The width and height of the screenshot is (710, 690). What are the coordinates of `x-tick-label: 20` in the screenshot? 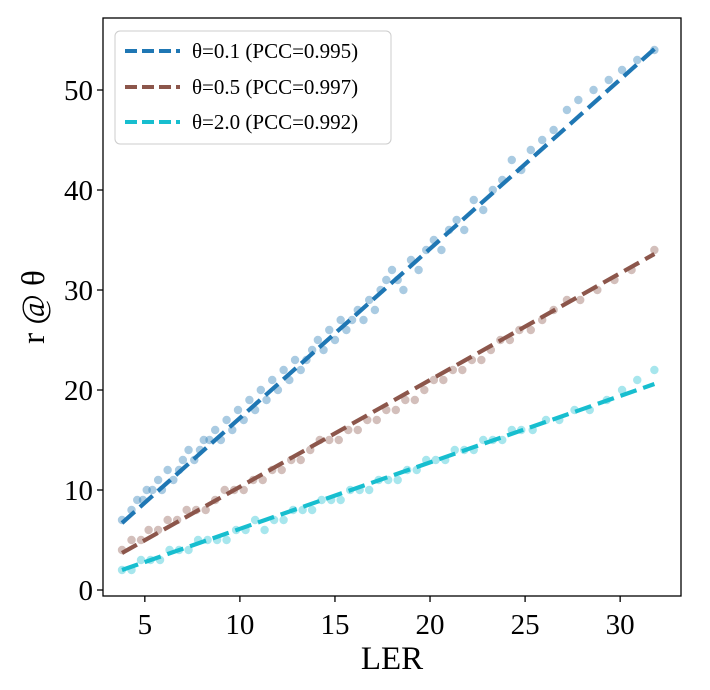 It's located at (430, 625).